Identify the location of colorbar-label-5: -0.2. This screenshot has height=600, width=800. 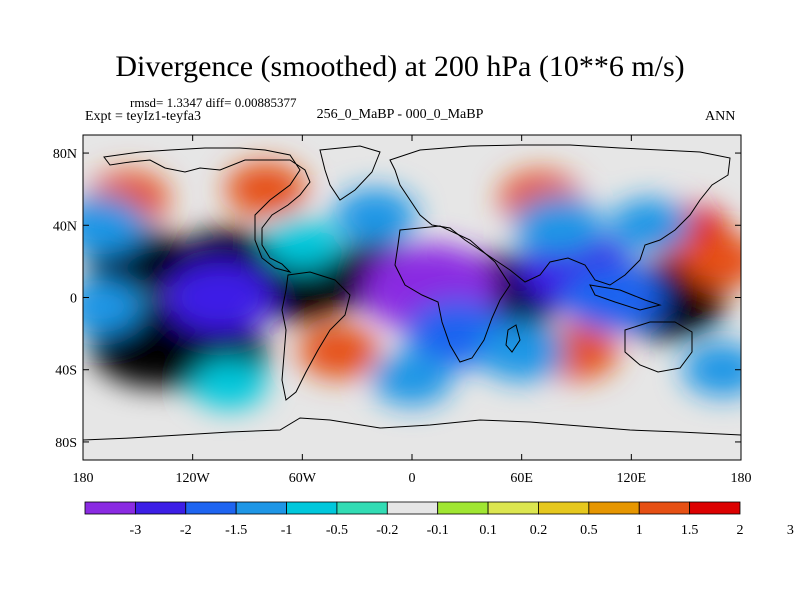
(387, 530).